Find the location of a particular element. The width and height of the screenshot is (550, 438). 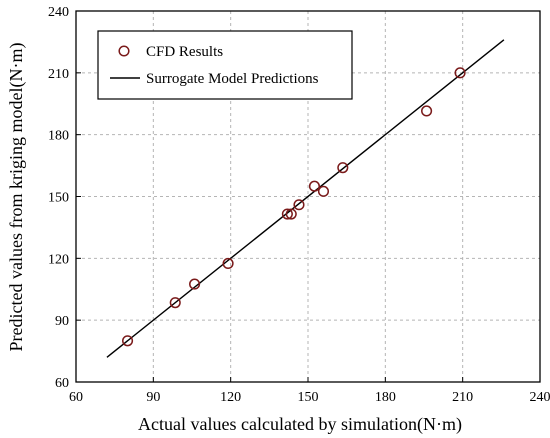

y-tick-label: 120 is located at coordinates (58, 259).